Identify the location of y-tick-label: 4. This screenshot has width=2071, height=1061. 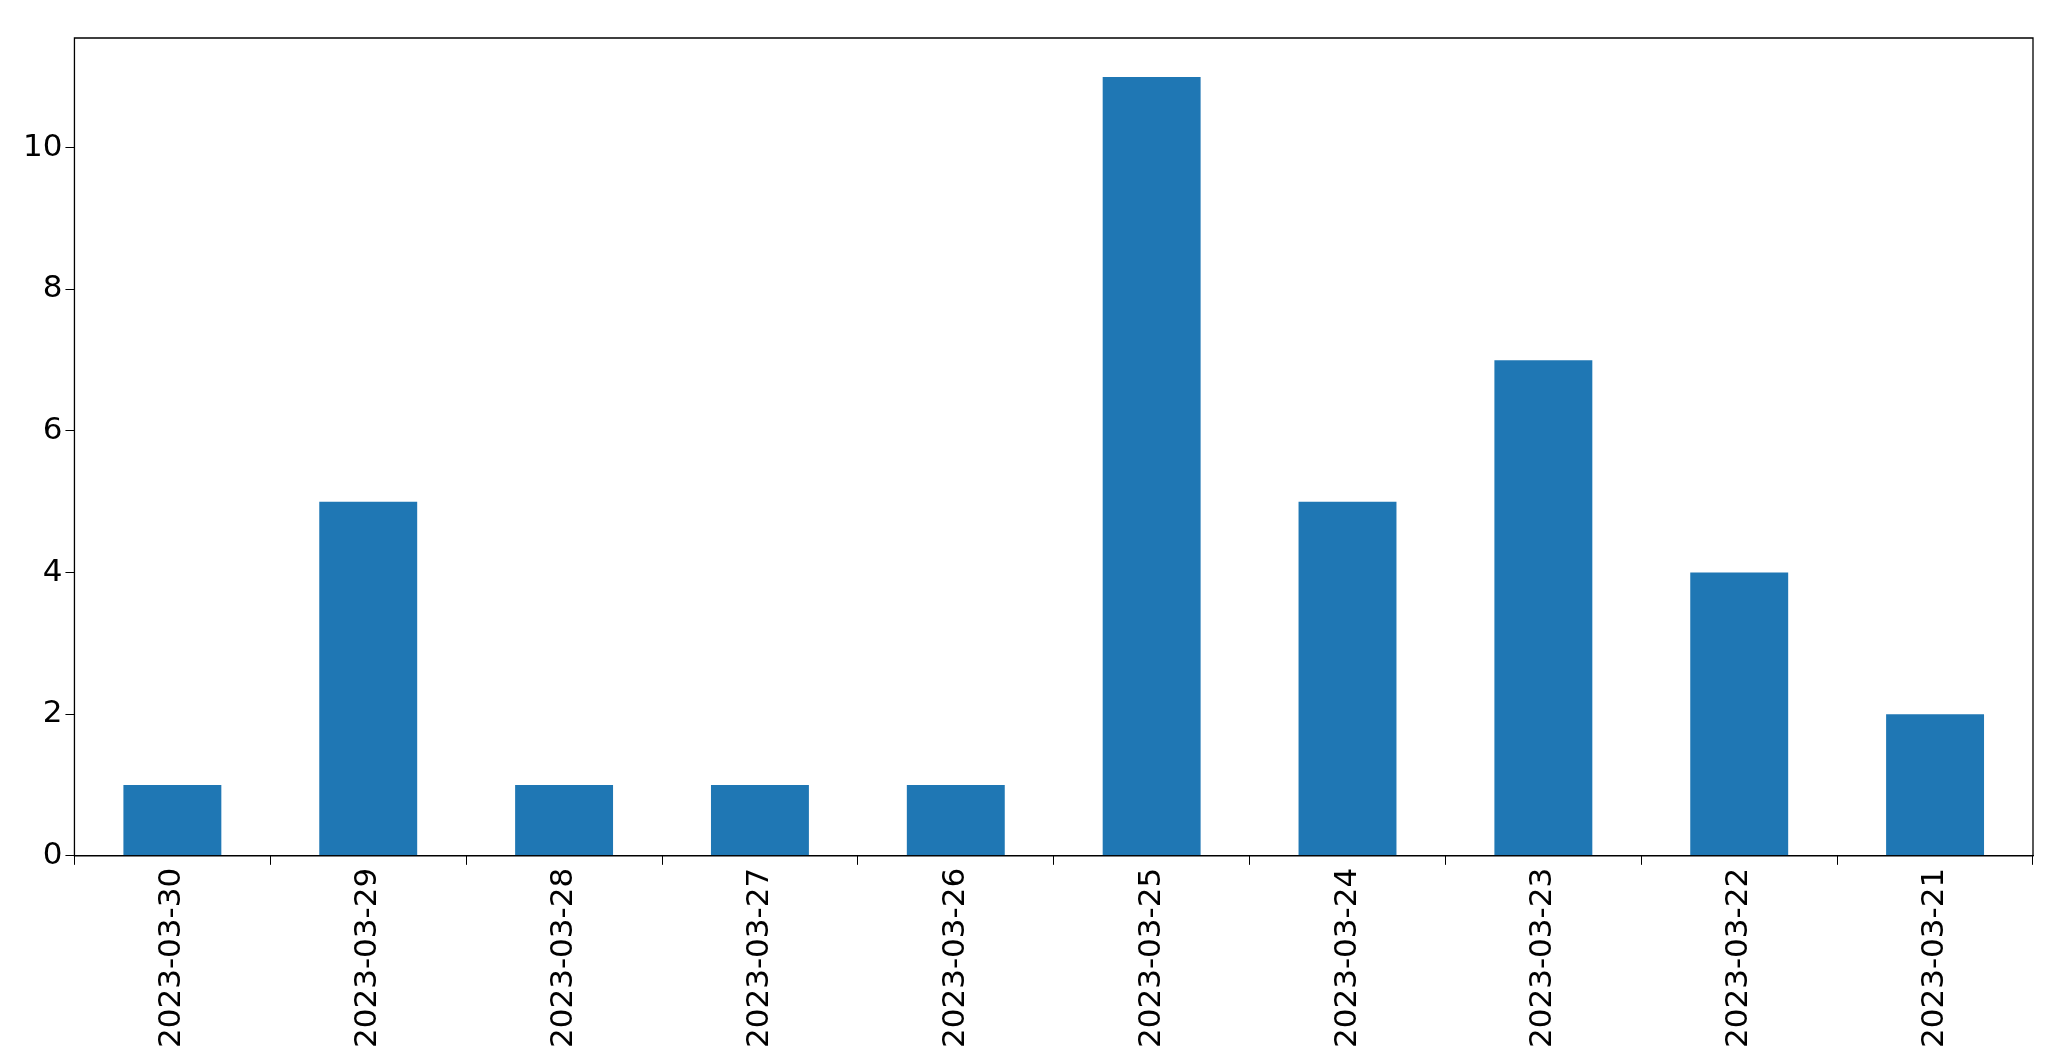
(52, 569).